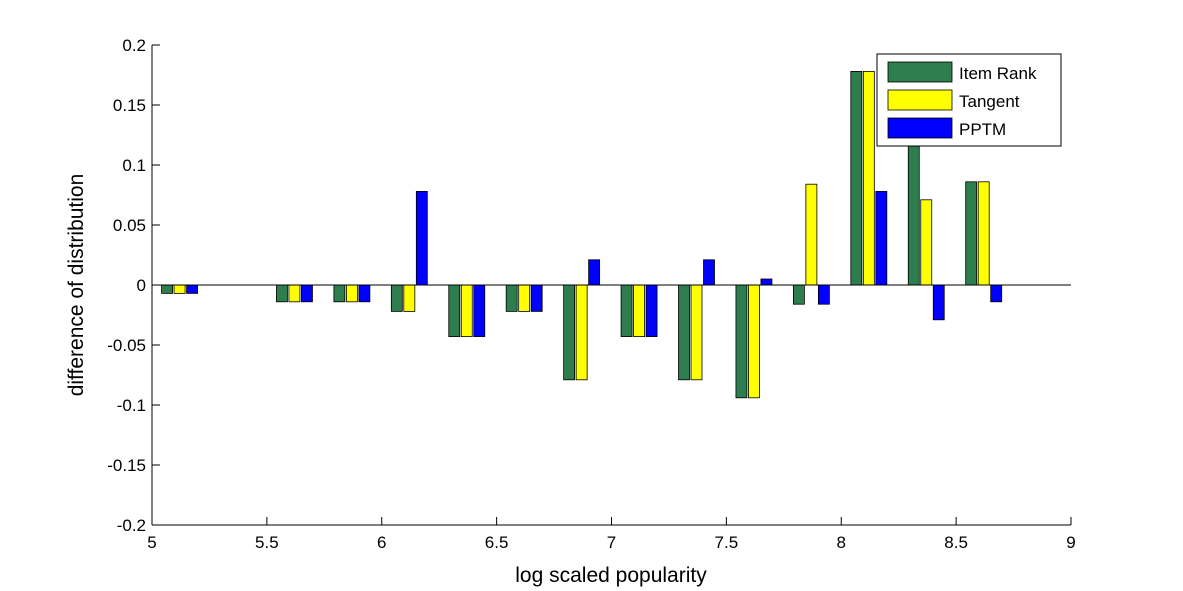 The width and height of the screenshot is (1183, 591). What do you see at coordinates (134, 165) in the screenshot?
I see `y-tick-label: 0.1` at bounding box center [134, 165].